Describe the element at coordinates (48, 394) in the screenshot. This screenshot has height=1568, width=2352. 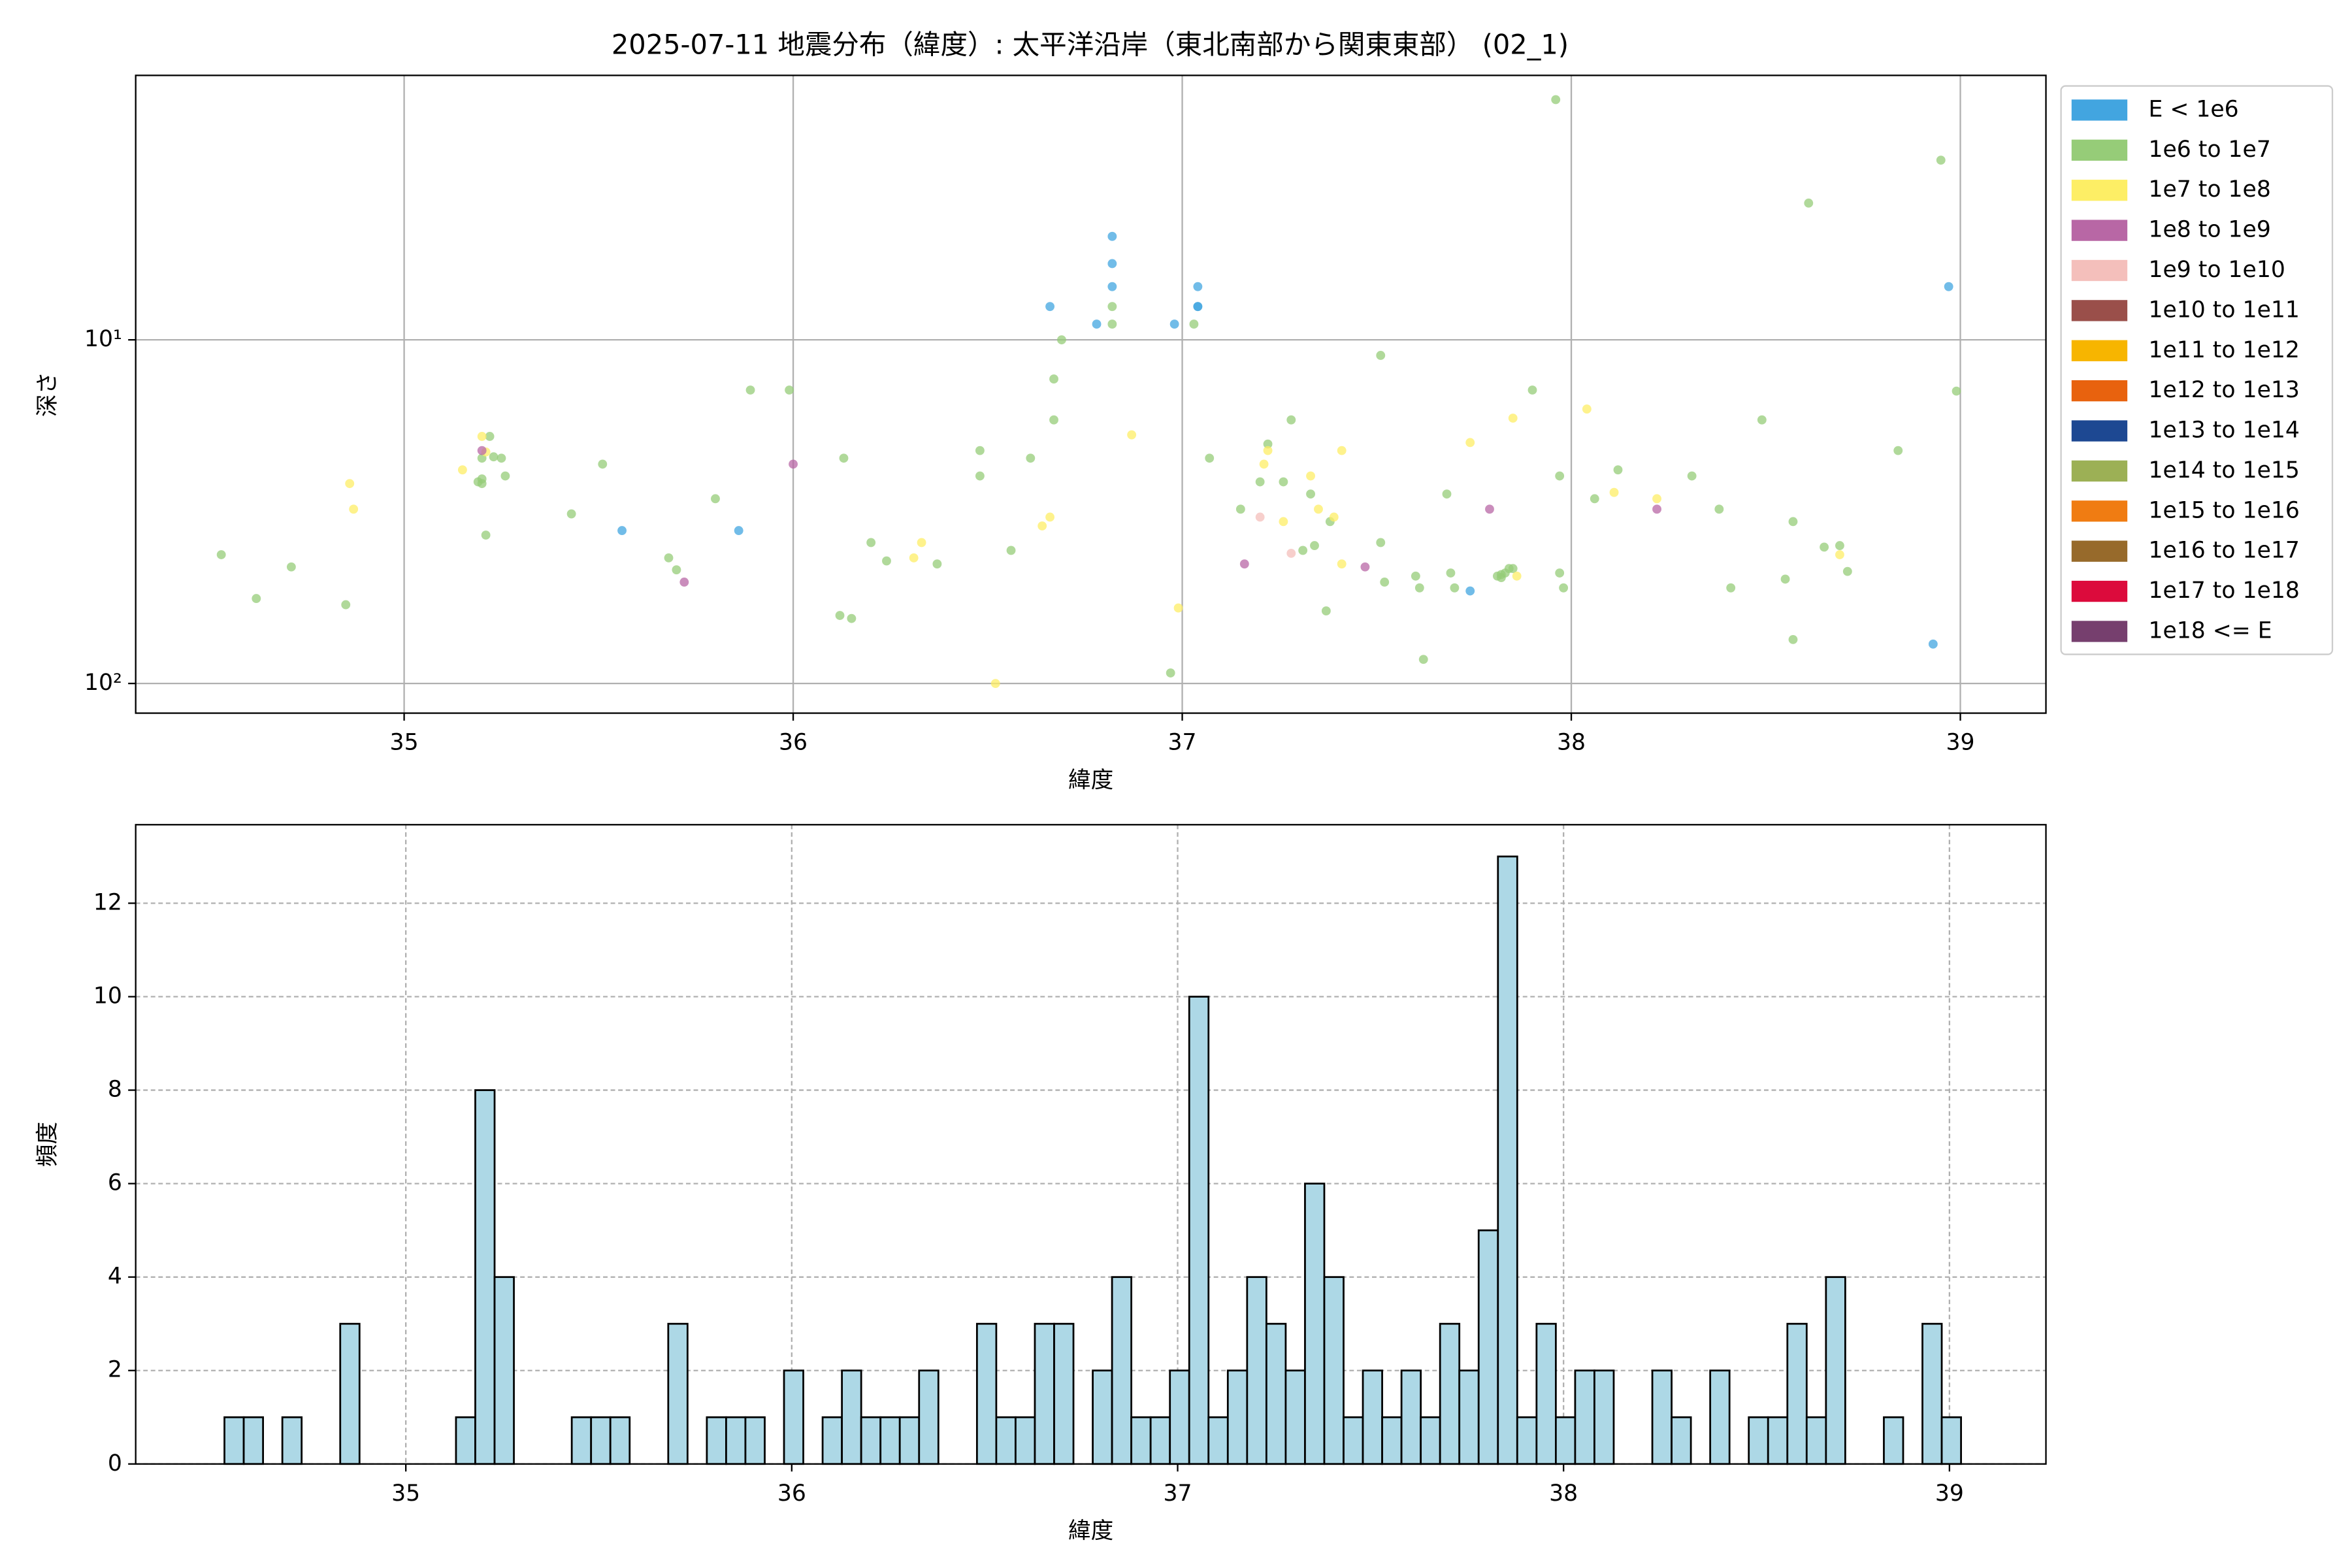
I see `y-axis-label: 深さ` at that location.